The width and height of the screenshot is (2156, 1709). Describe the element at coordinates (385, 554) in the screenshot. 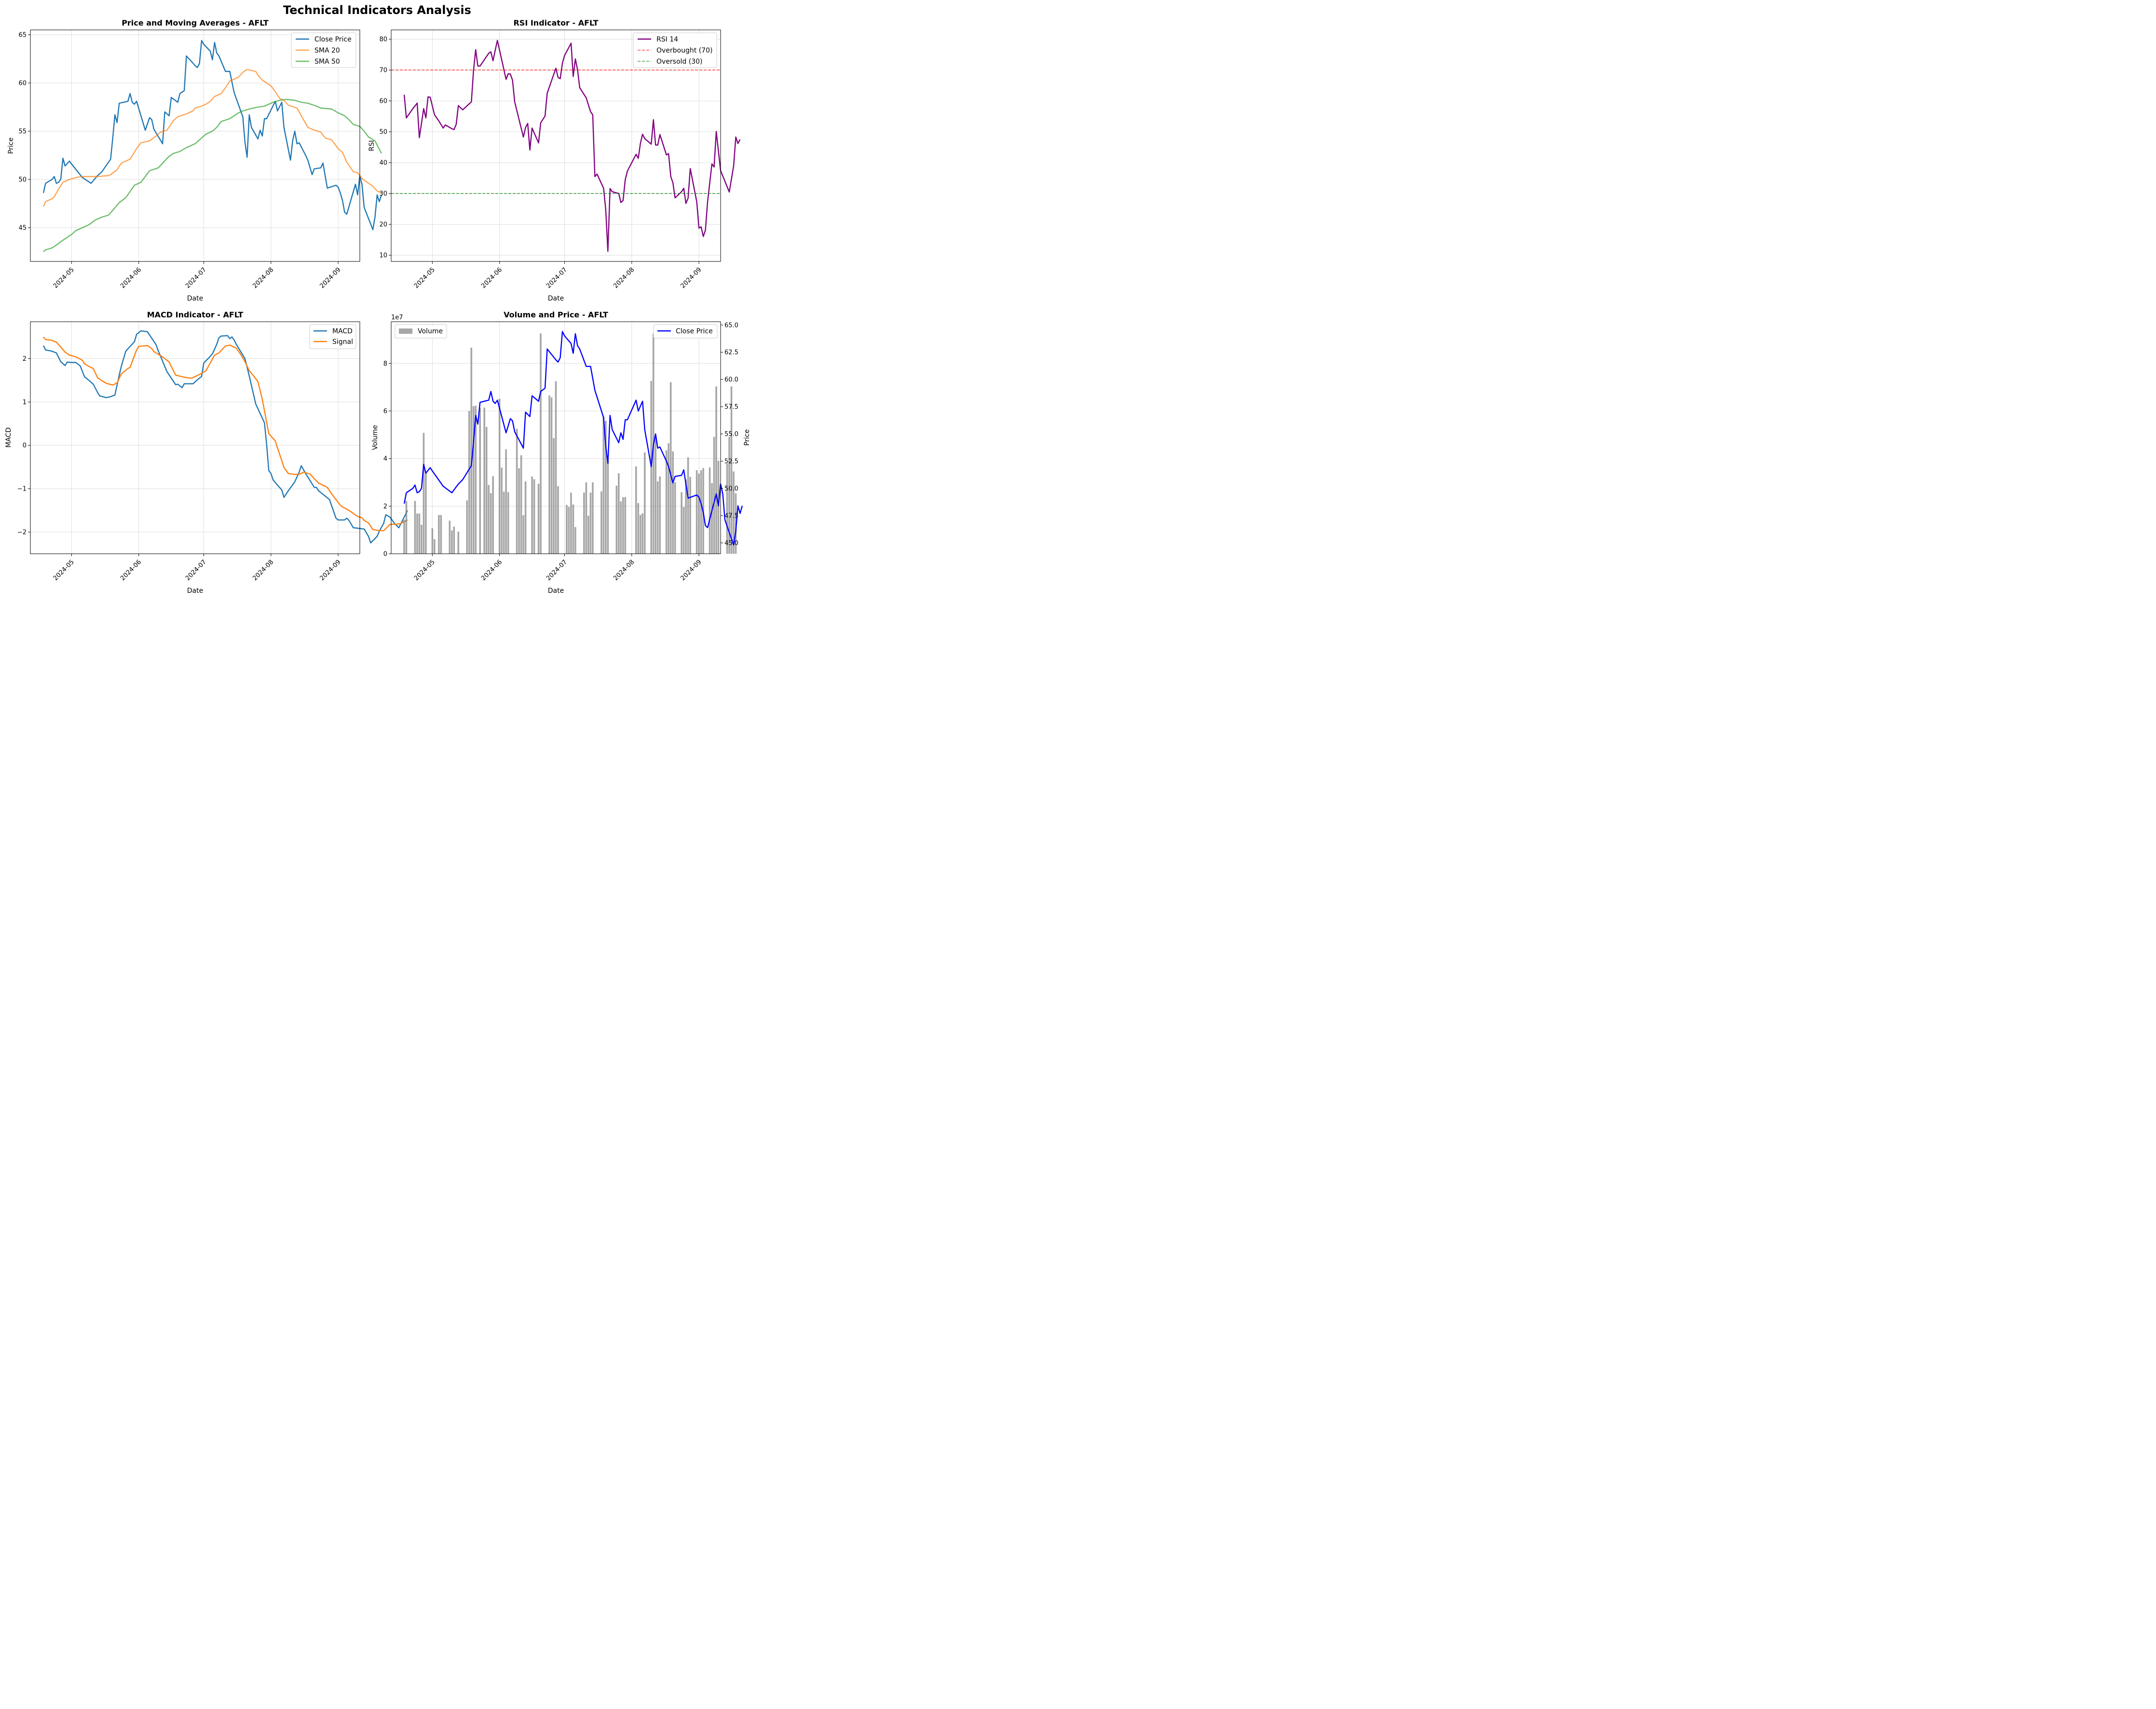

I see `volume-ytick-label: 0` at that location.